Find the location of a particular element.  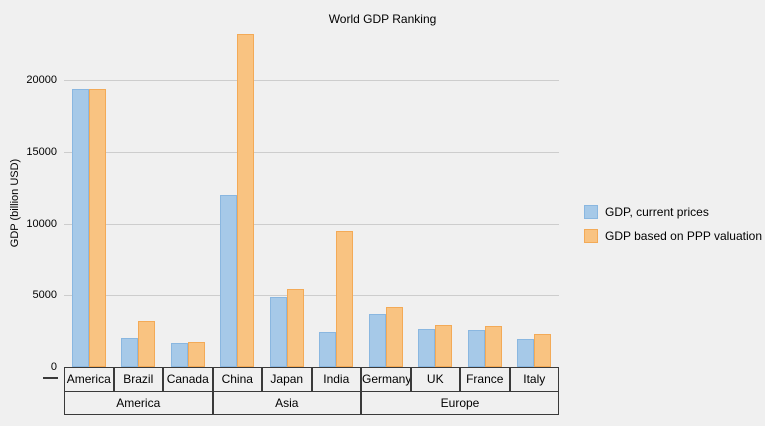

bar-italy-ppp is located at coordinates (543, 350).